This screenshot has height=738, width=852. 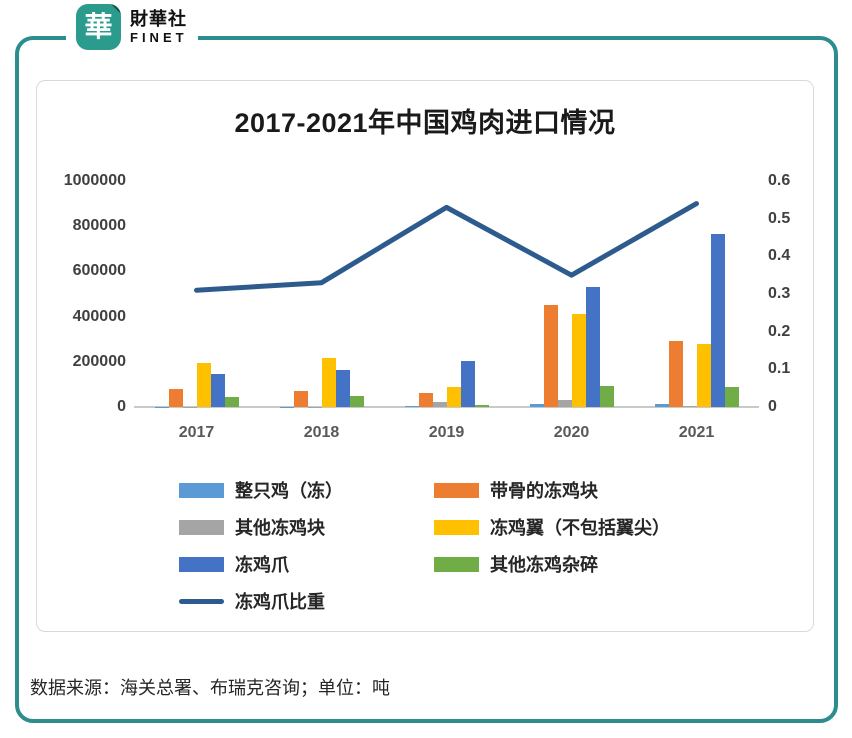 What do you see at coordinates (234, 564) in the screenshot?
I see `legend-item-4: 冻鸡爪` at bounding box center [234, 564].